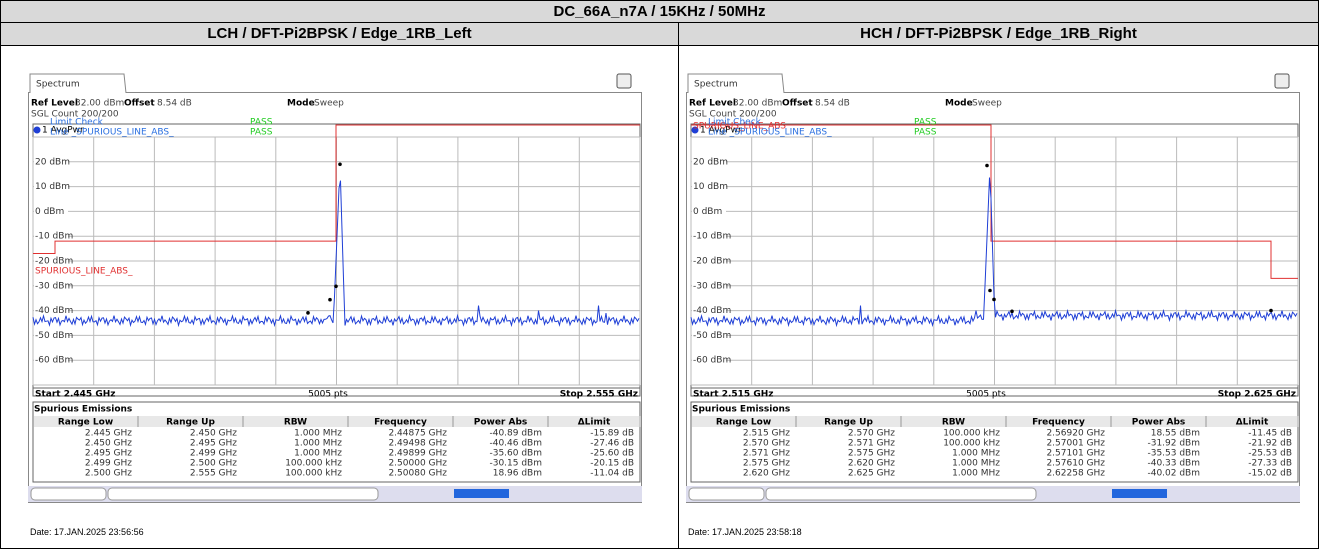 The height and width of the screenshot is (549, 1319). I want to click on y-tick-label: -10 dBm, so click(712, 237).